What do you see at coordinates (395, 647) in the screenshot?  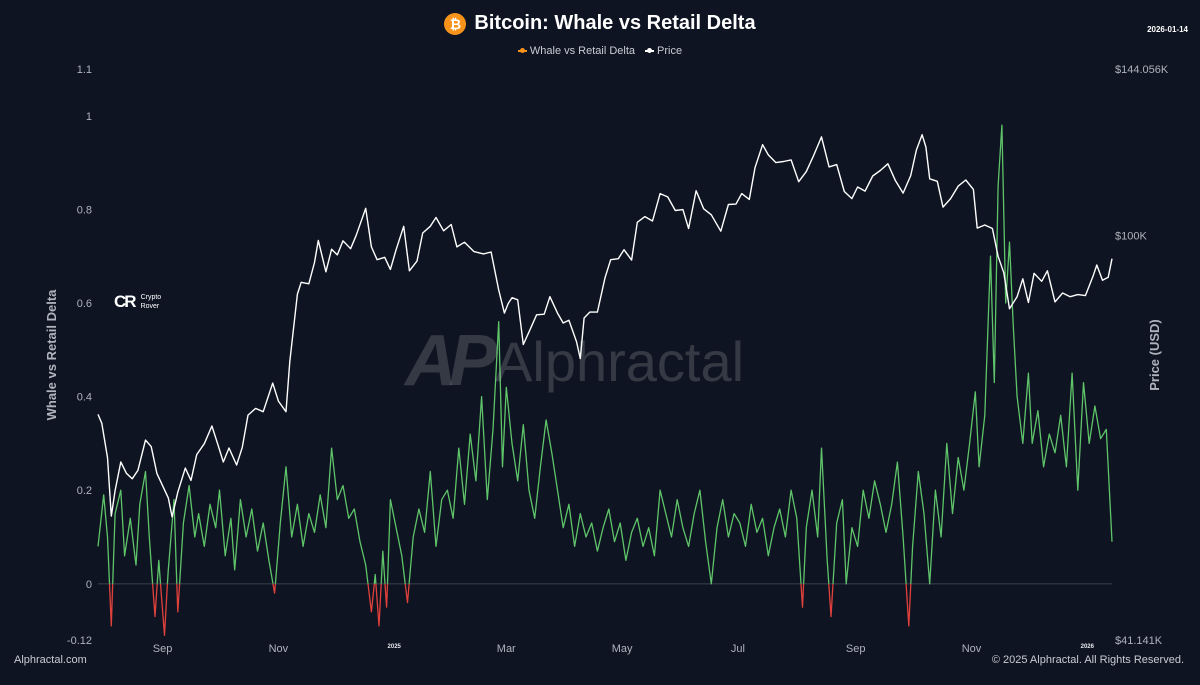 I see `x-tick: 2025` at bounding box center [395, 647].